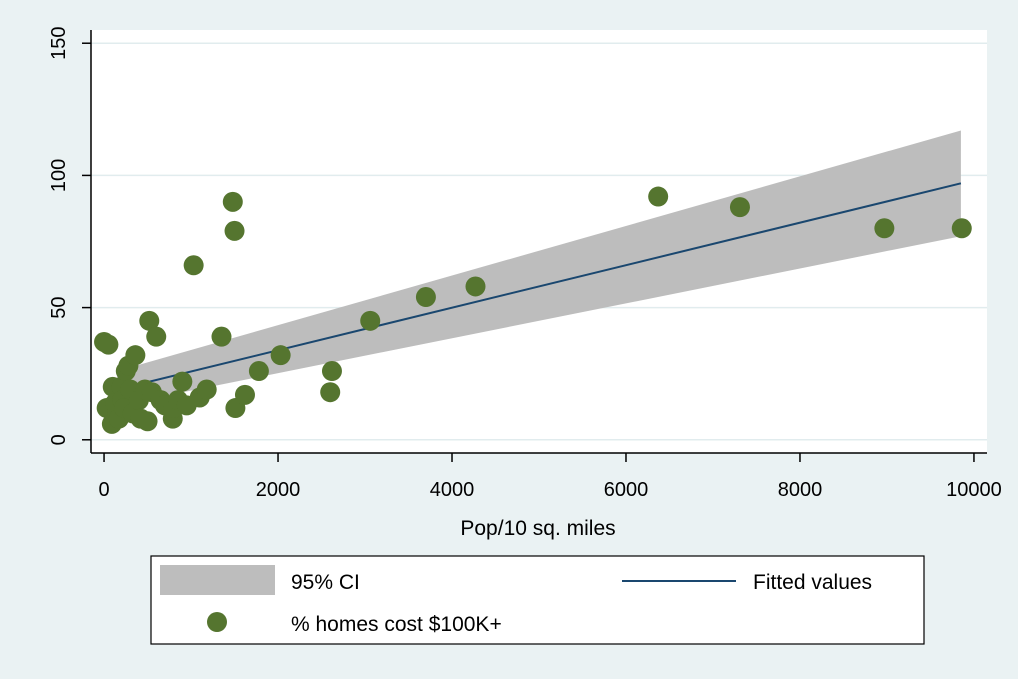 This screenshot has height=679, width=1018. I want to click on x-tick-label-3: 6000, so click(626, 490).